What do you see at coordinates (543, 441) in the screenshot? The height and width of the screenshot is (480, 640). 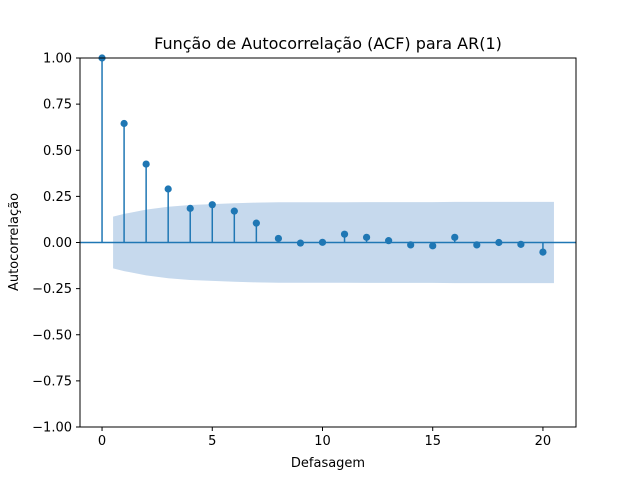 I see `x-tick-label-20: 20` at bounding box center [543, 441].